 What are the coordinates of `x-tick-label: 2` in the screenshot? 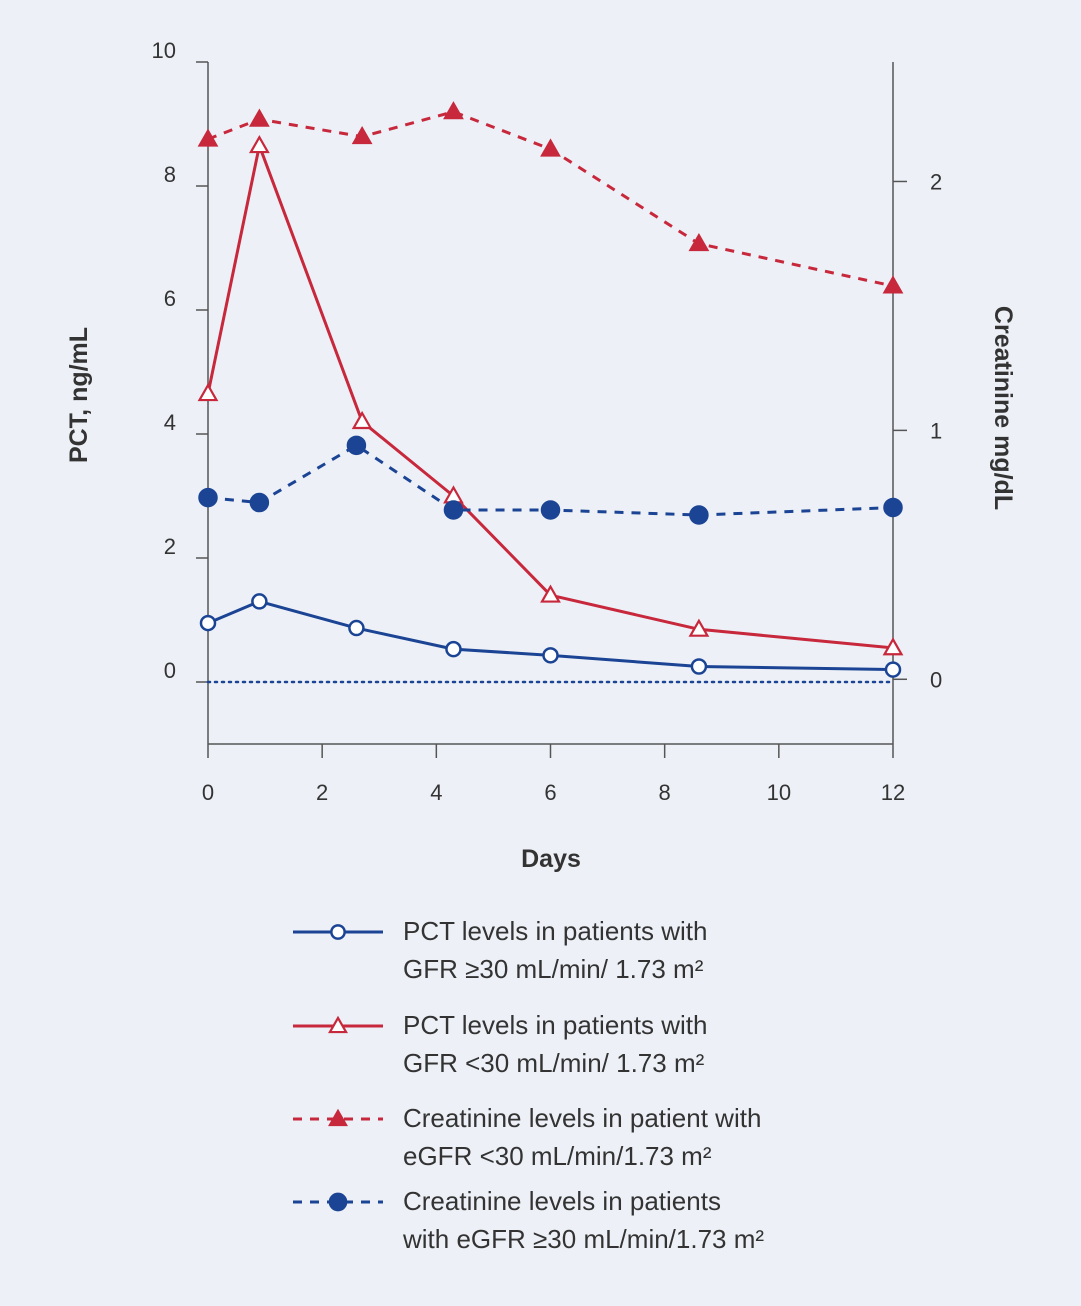 It's located at (322, 792).